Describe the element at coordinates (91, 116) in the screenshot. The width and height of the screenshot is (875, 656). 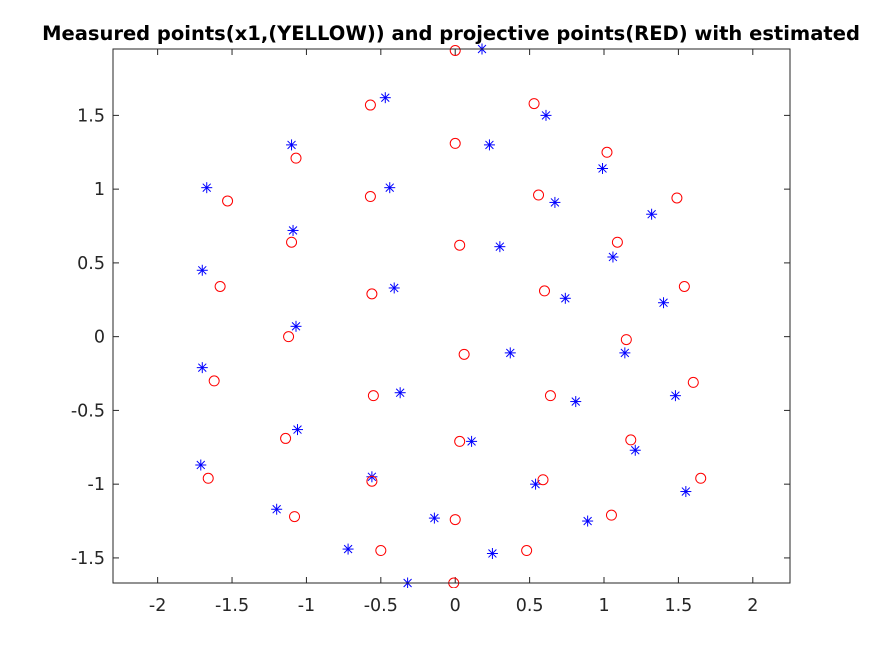
I see `y-tick-label: 1.5` at that location.